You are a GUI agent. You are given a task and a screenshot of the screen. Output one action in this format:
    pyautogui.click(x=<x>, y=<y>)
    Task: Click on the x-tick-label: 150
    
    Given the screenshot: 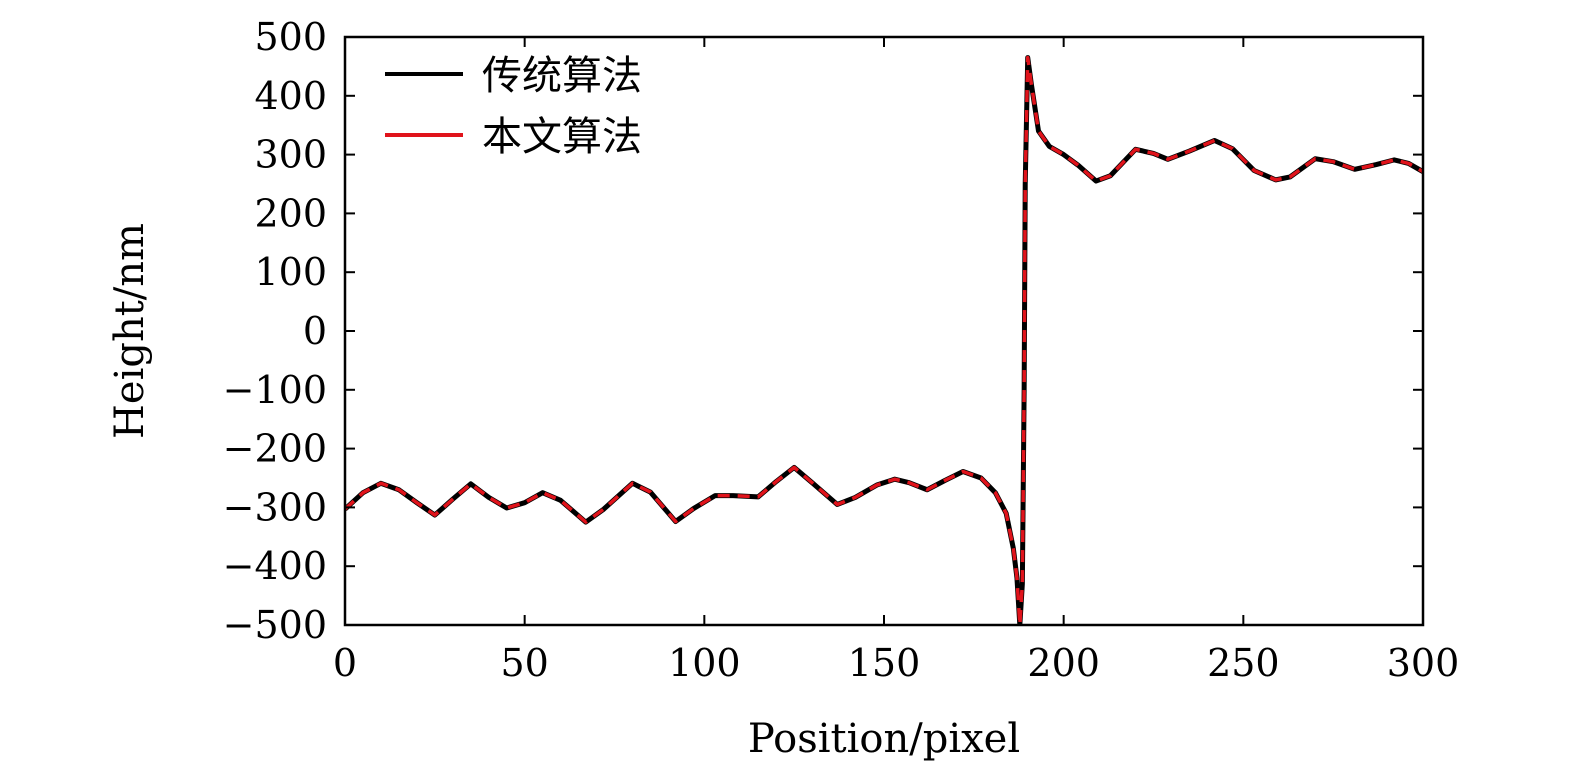 What is the action you would take?
    pyautogui.click(x=884, y=663)
    